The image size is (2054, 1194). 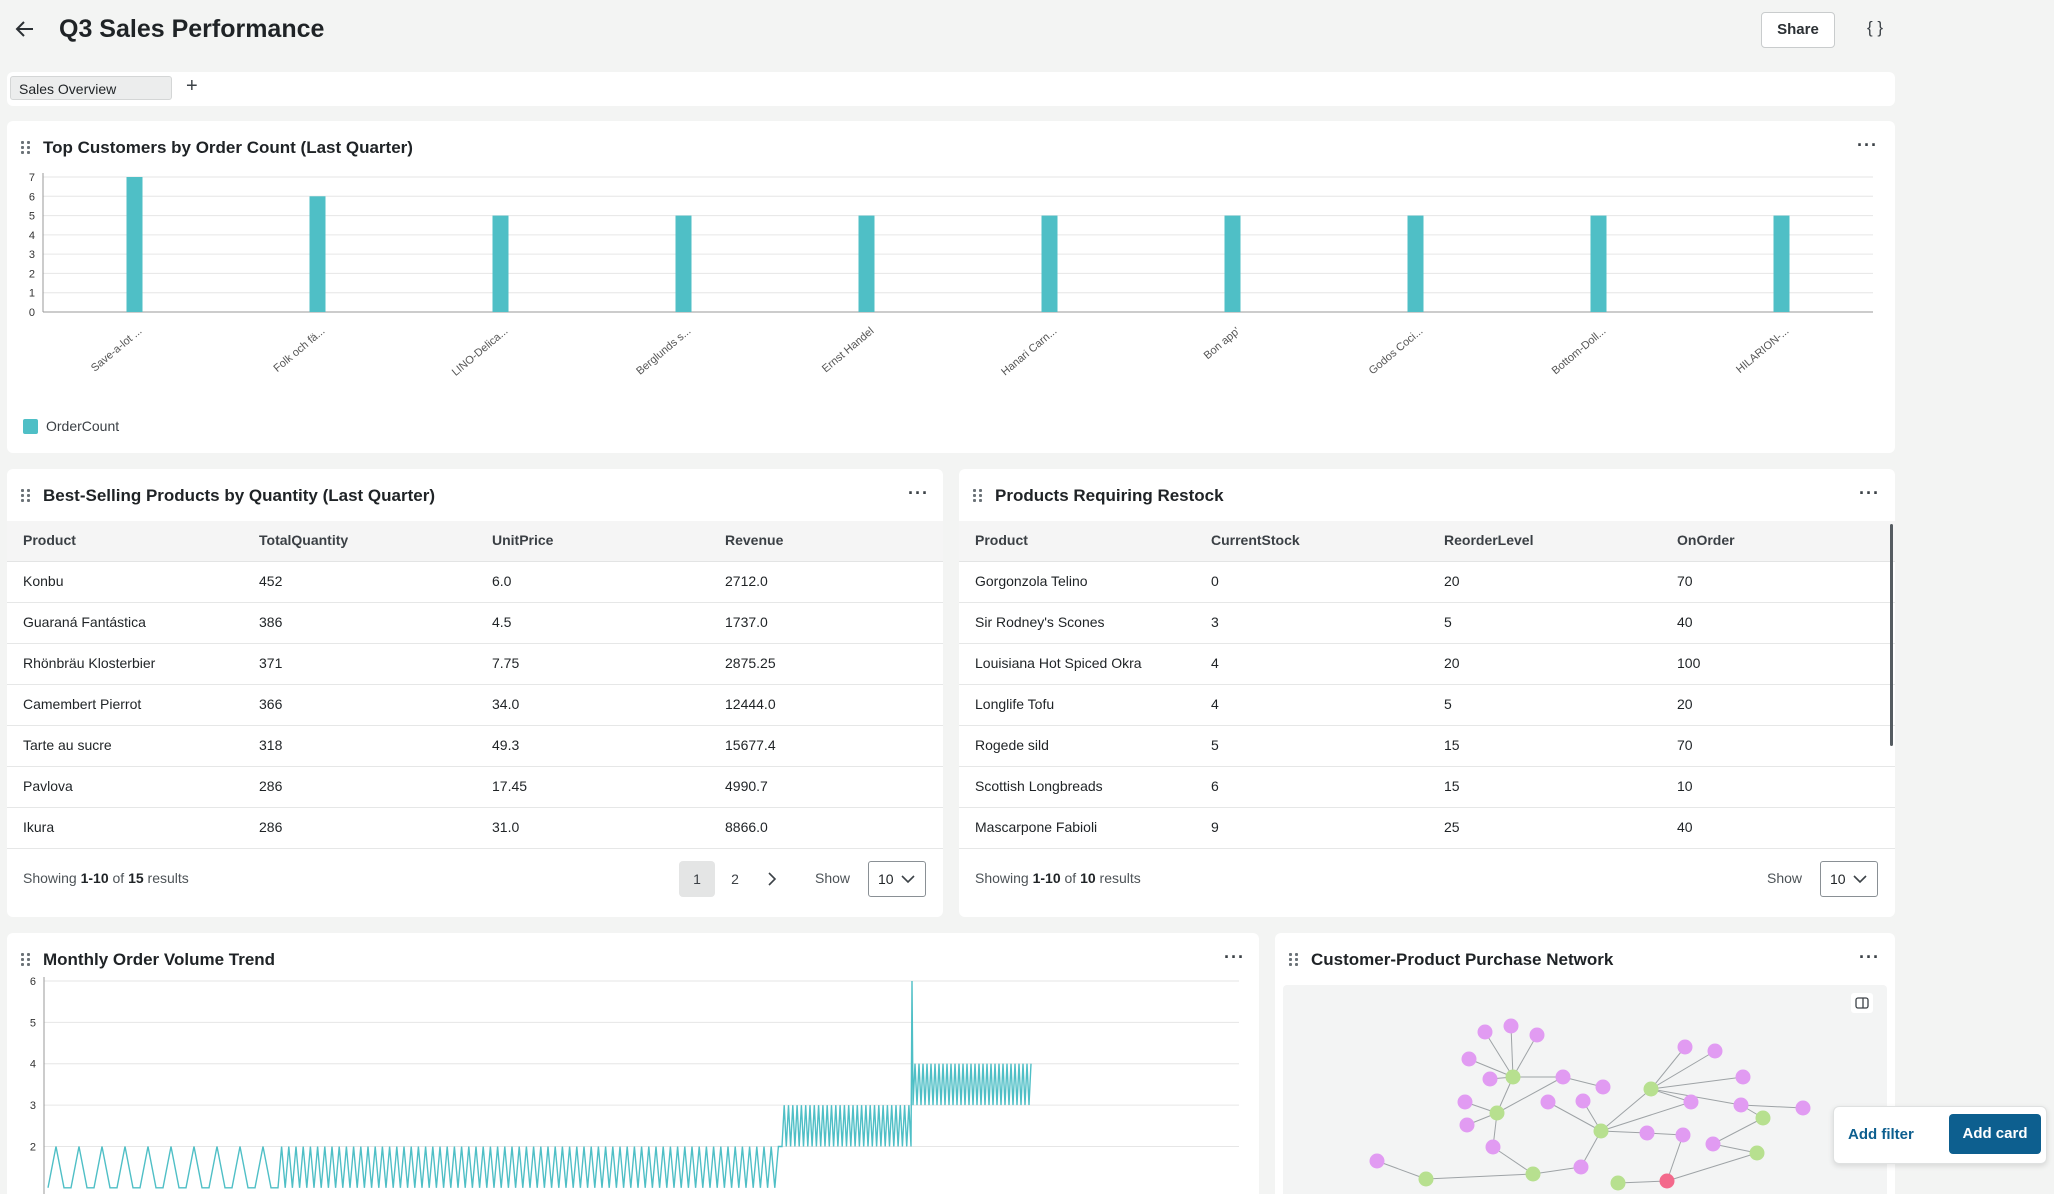 I want to click on table-row: Konbu 452 6.0 2712.0, so click(x=475, y=582).